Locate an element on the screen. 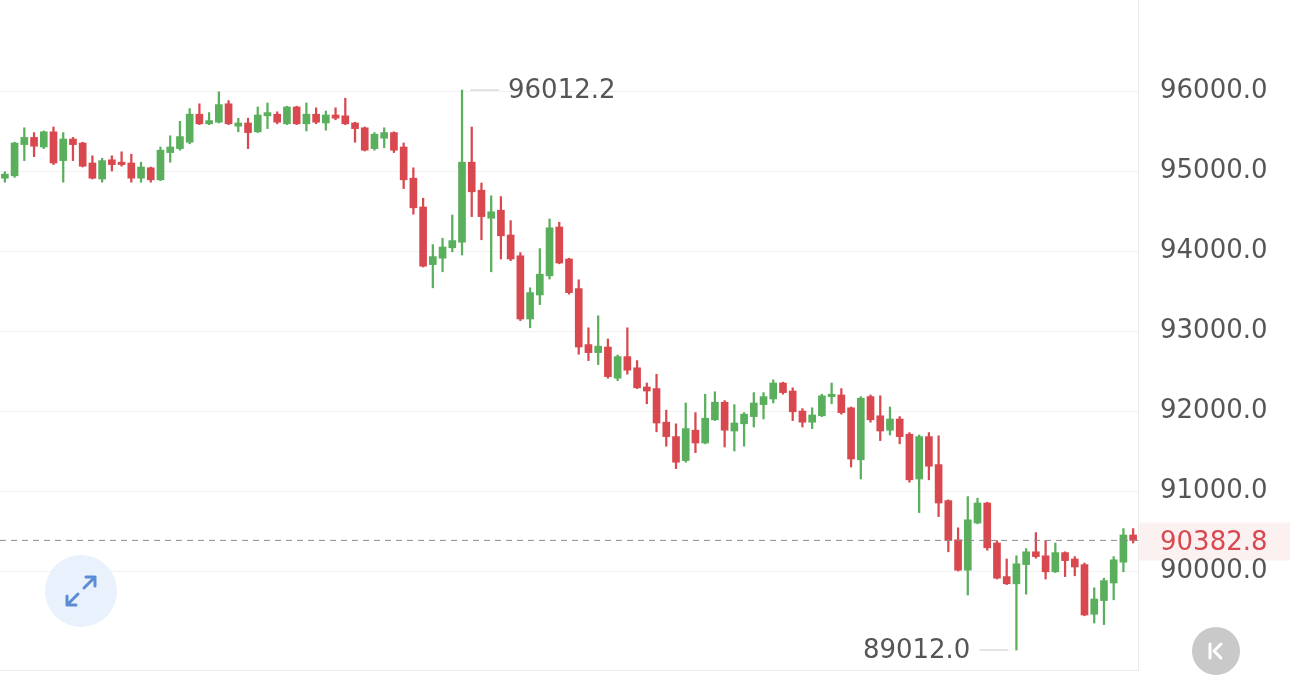 The height and width of the screenshot is (684, 1290). y-tick-label: 96000.0 is located at coordinates (1214, 88).